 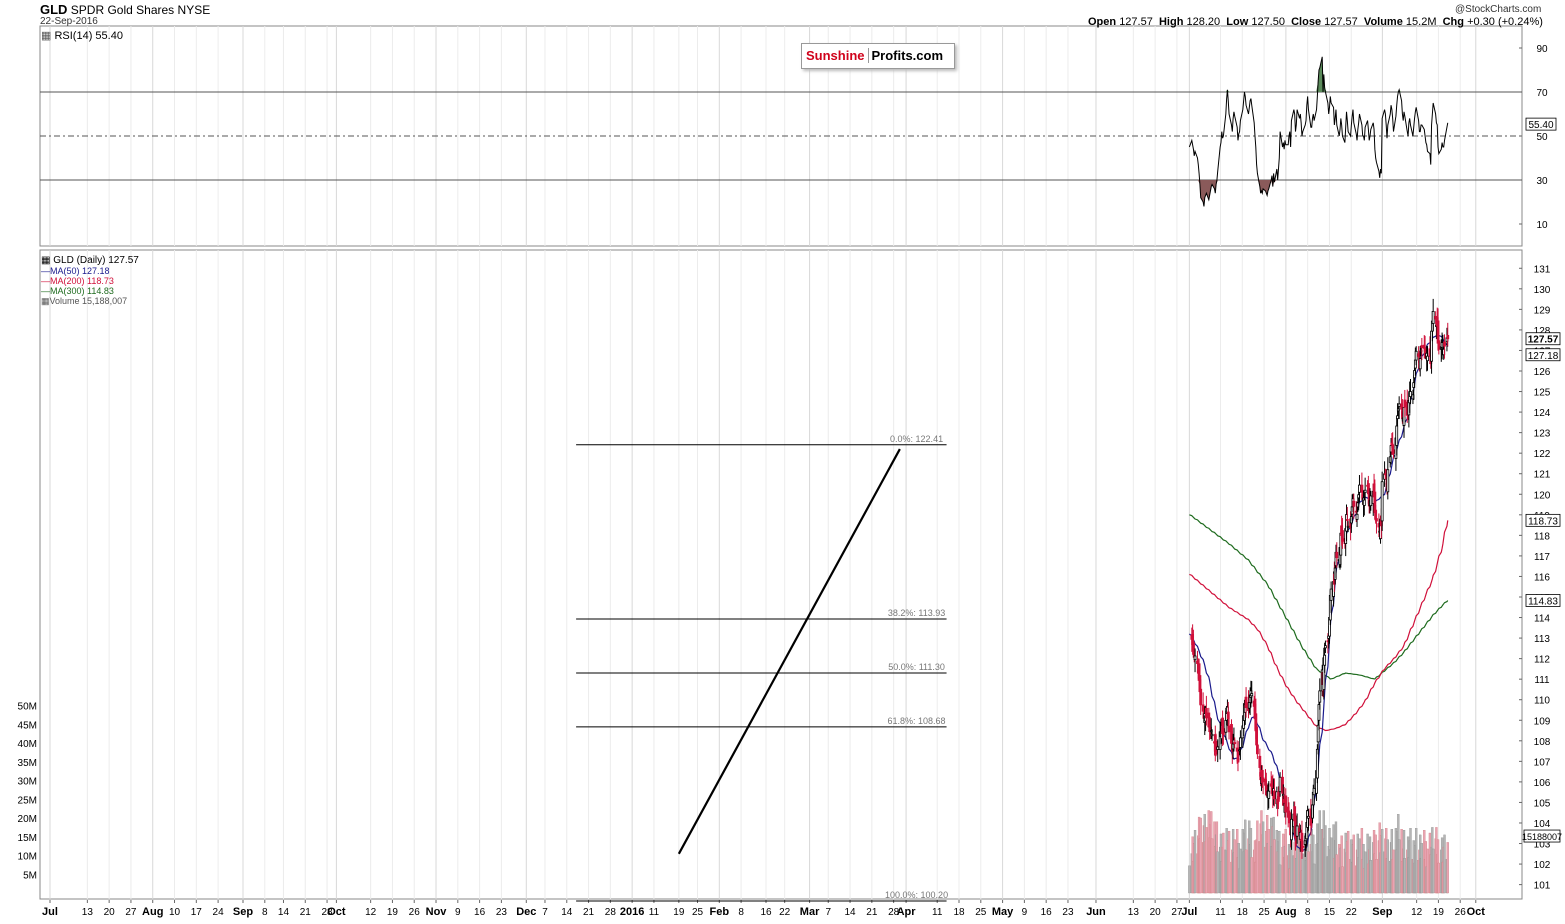 I want to click on x-tick-label: 11, so click(x=654, y=912).